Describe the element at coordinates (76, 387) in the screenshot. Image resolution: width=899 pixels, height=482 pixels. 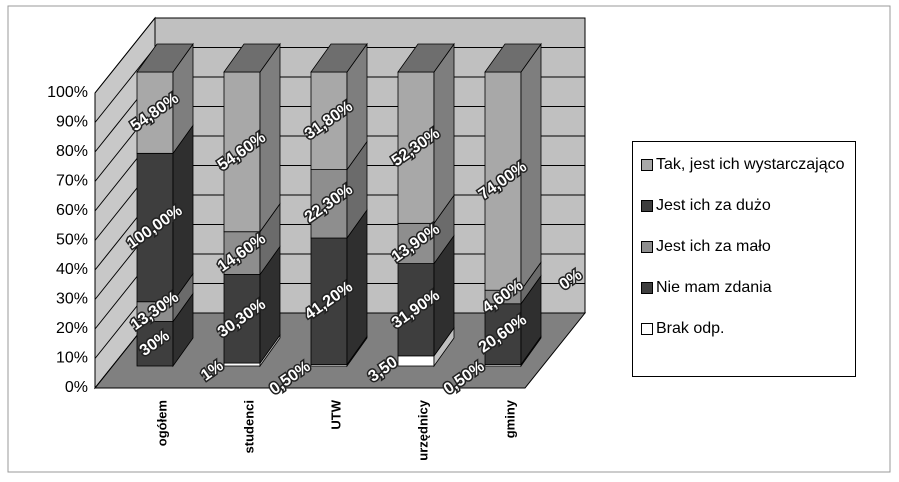
I see `y-tick-label: 0%` at that location.